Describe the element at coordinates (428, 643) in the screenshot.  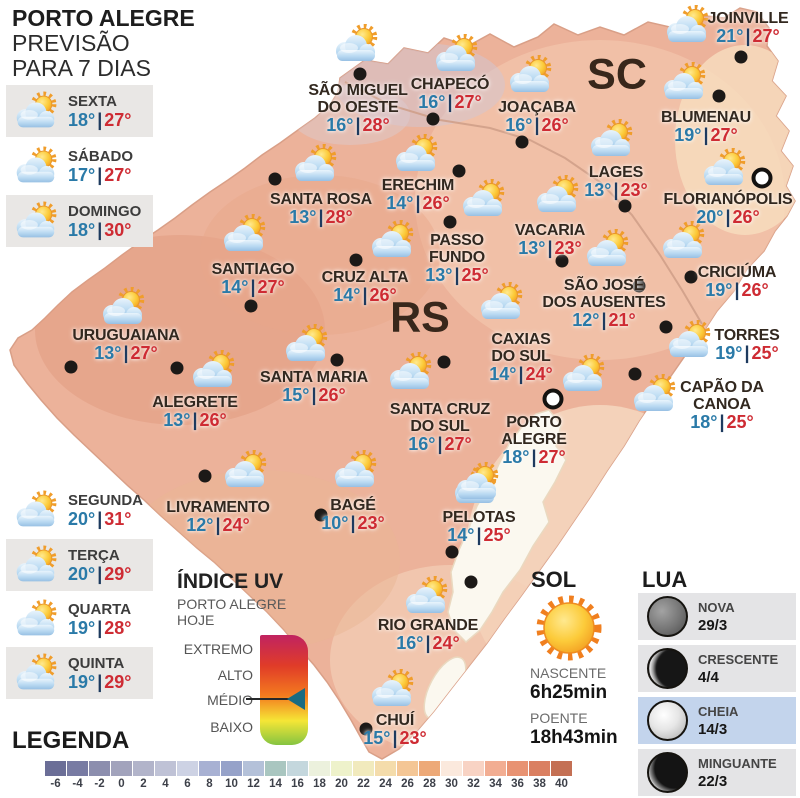
I see `city-temps: 16° | 24°` at that location.